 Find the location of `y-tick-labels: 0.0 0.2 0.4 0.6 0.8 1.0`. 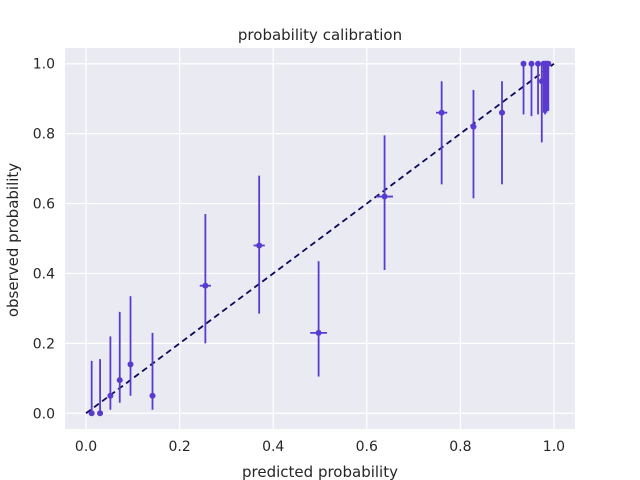

y-tick-labels: 0.0 0.2 0.4 0.6 0.8 1.0 is located at coordinates (44, 240).